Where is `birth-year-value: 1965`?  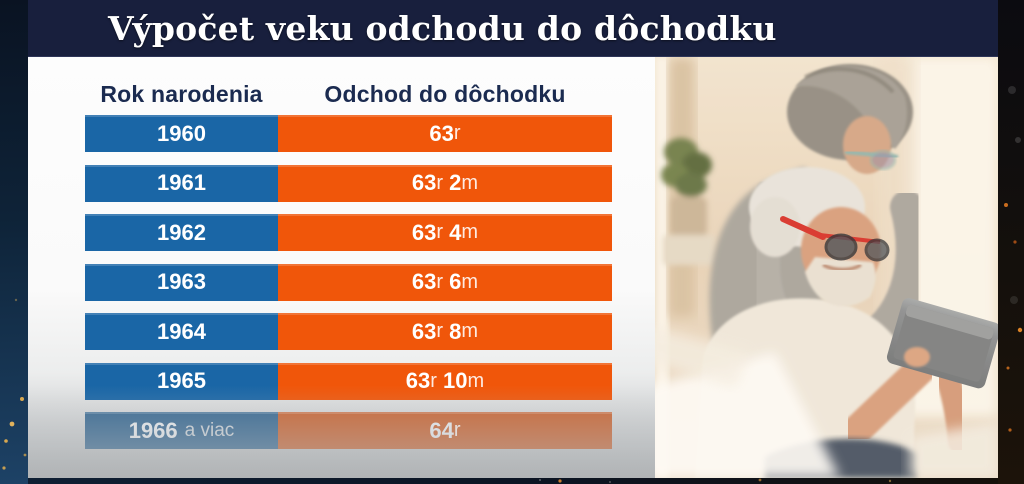
birth-year-value: 1965 is located at coordinates (181, 380).